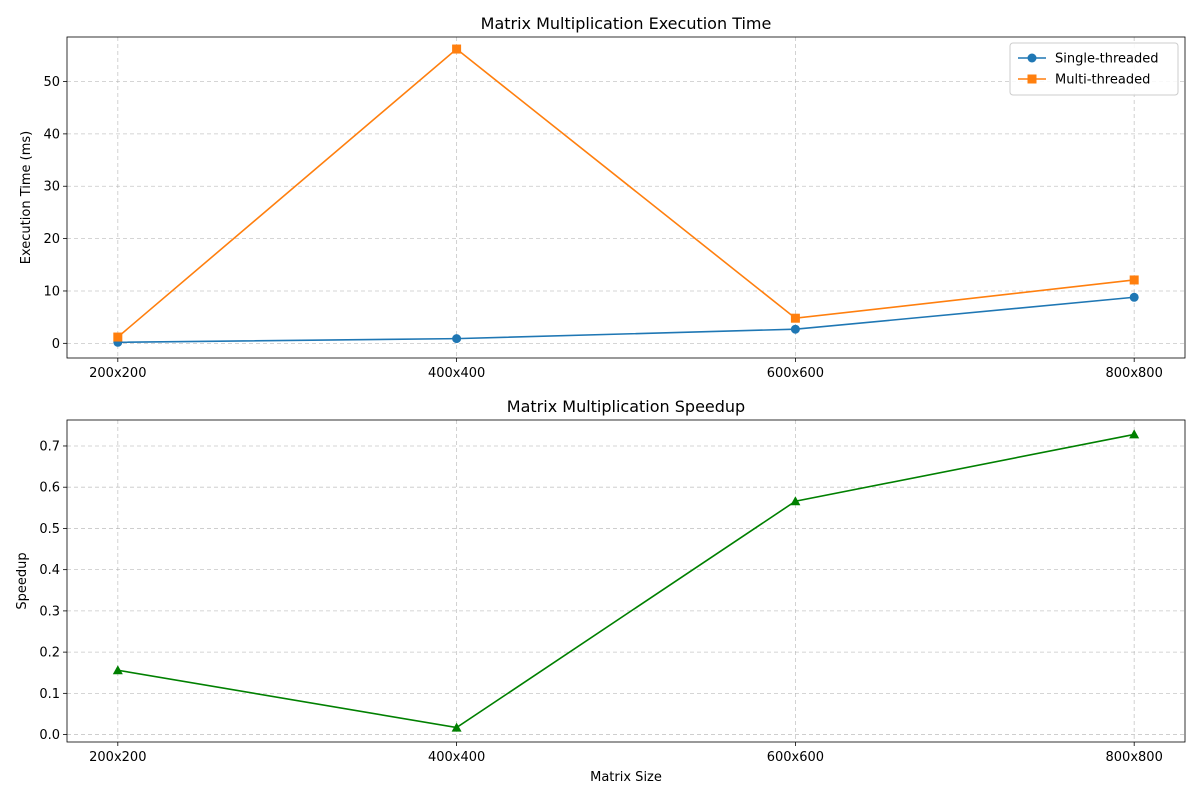 The image size is (1200, 800). What do you see at coordinates (626, 777) in the screenshot?
I see `x-axis-label: Matrix Size` at bounding box center [626, 777].